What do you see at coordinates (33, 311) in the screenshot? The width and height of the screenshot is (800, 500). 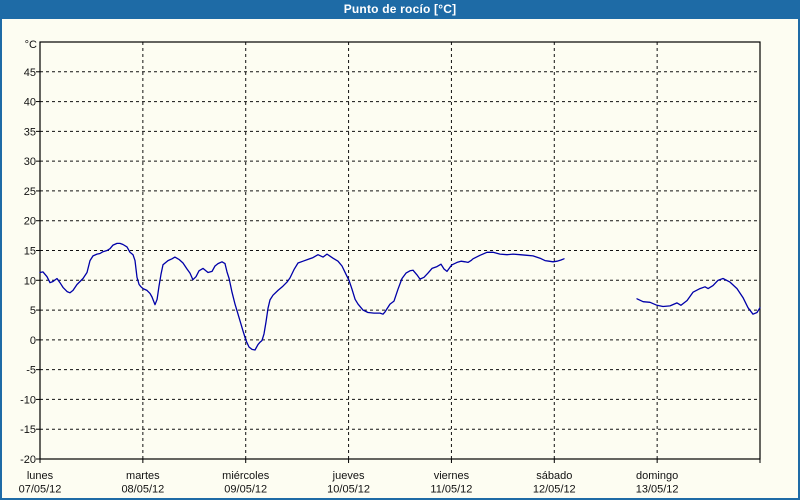 I see `y-axis-tick-label: 5` at bounding box center [33, 311].